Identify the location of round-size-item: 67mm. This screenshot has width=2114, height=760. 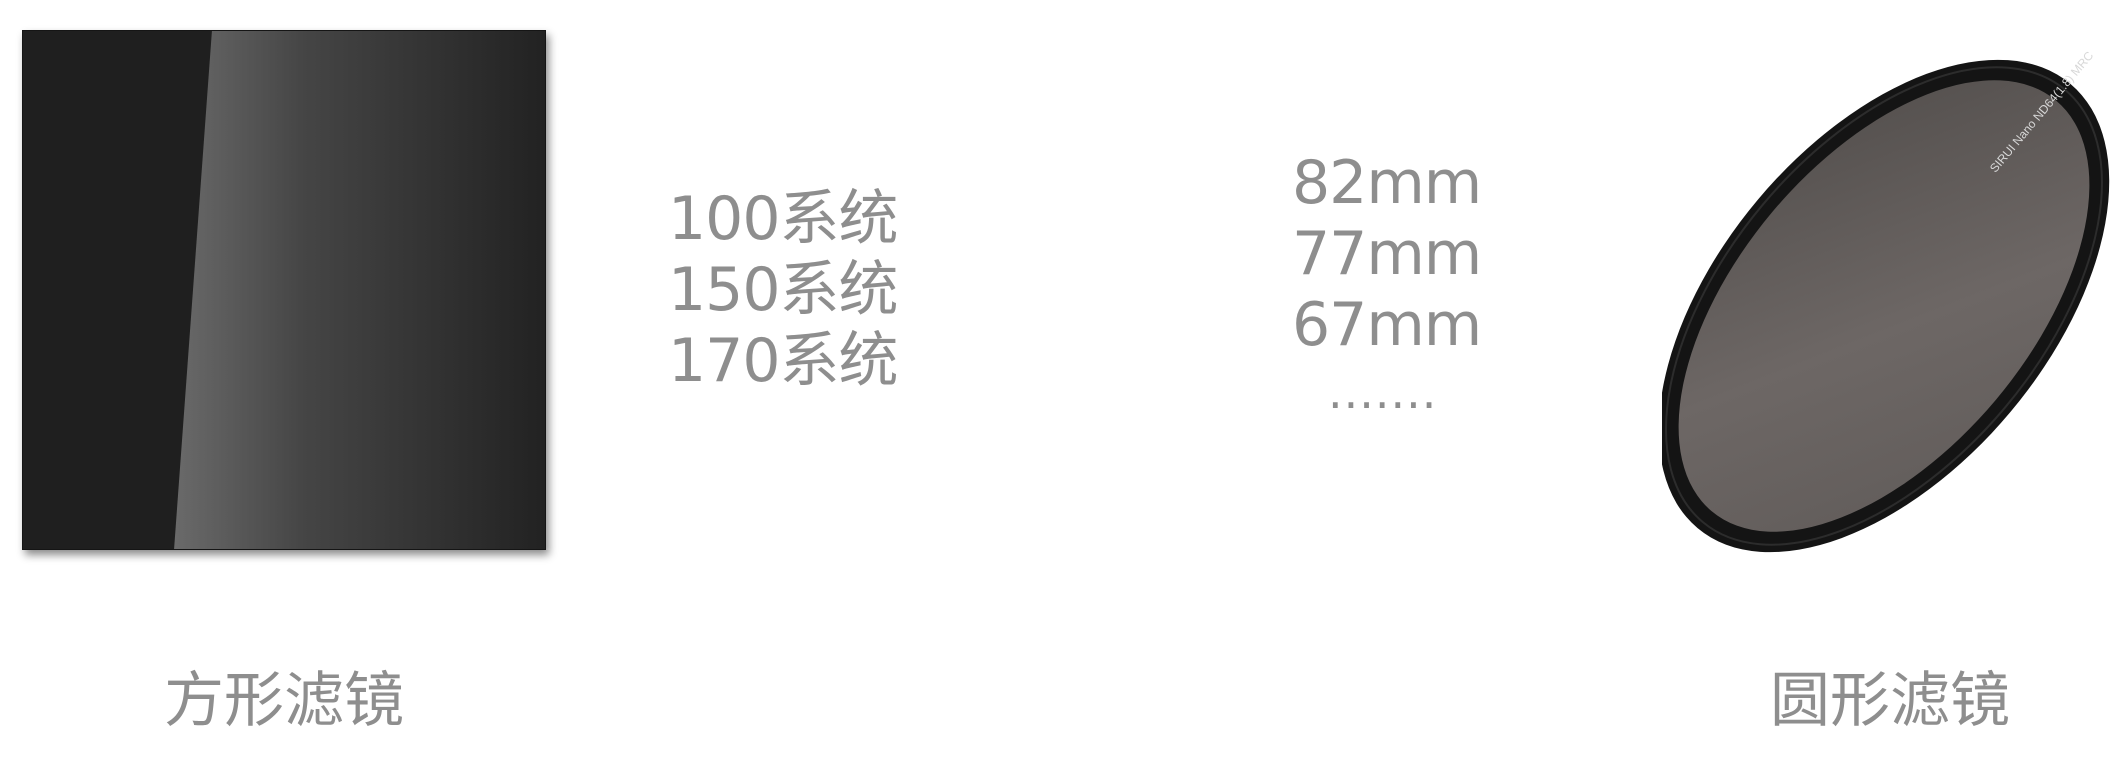
(1387, 325).